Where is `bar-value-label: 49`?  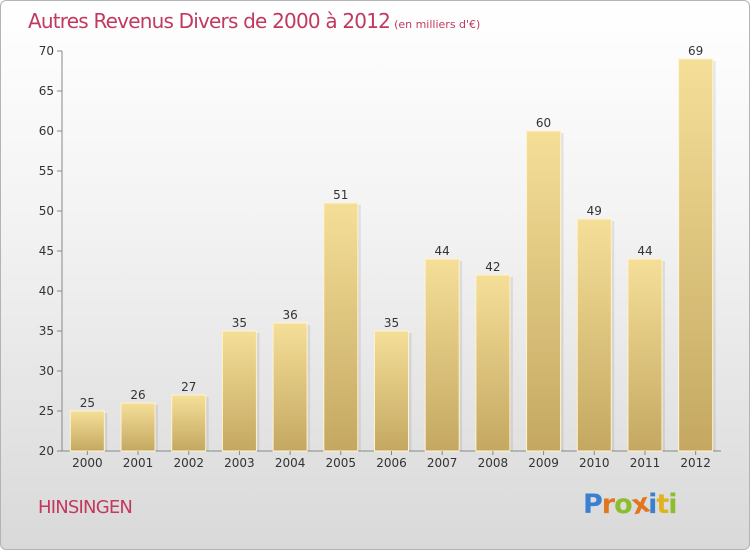
bar-value-label: 49 is located at coordinates (594, 211).